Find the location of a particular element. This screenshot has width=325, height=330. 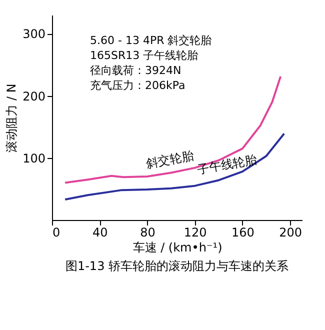

x-tick-label: 40 is located at coordinates (100, 233).